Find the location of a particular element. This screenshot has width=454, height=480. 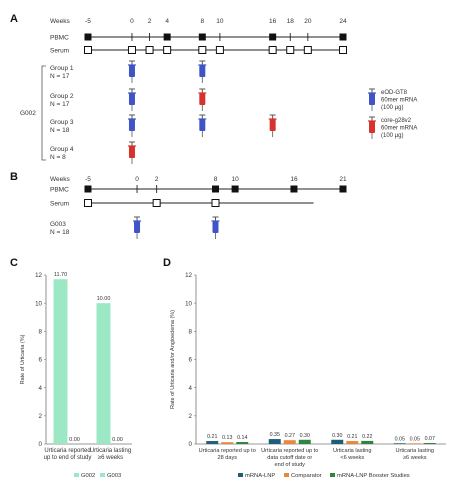

group-name-a-0: Group 1 is located at coordinates (62, 68).